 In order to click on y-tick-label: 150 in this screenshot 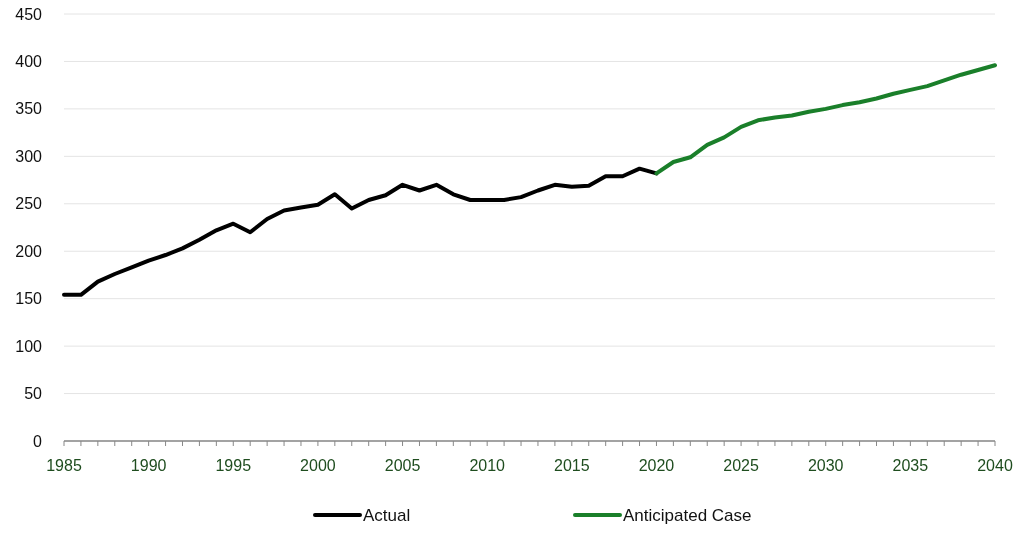, I will do `click(29, 299)`.